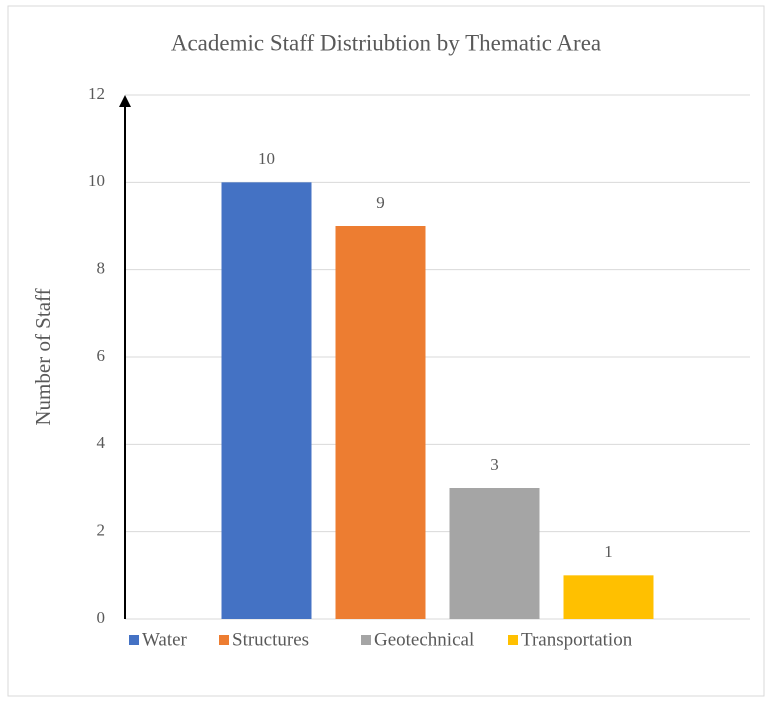  I want to click on data-label: 10, so click(266, 158).